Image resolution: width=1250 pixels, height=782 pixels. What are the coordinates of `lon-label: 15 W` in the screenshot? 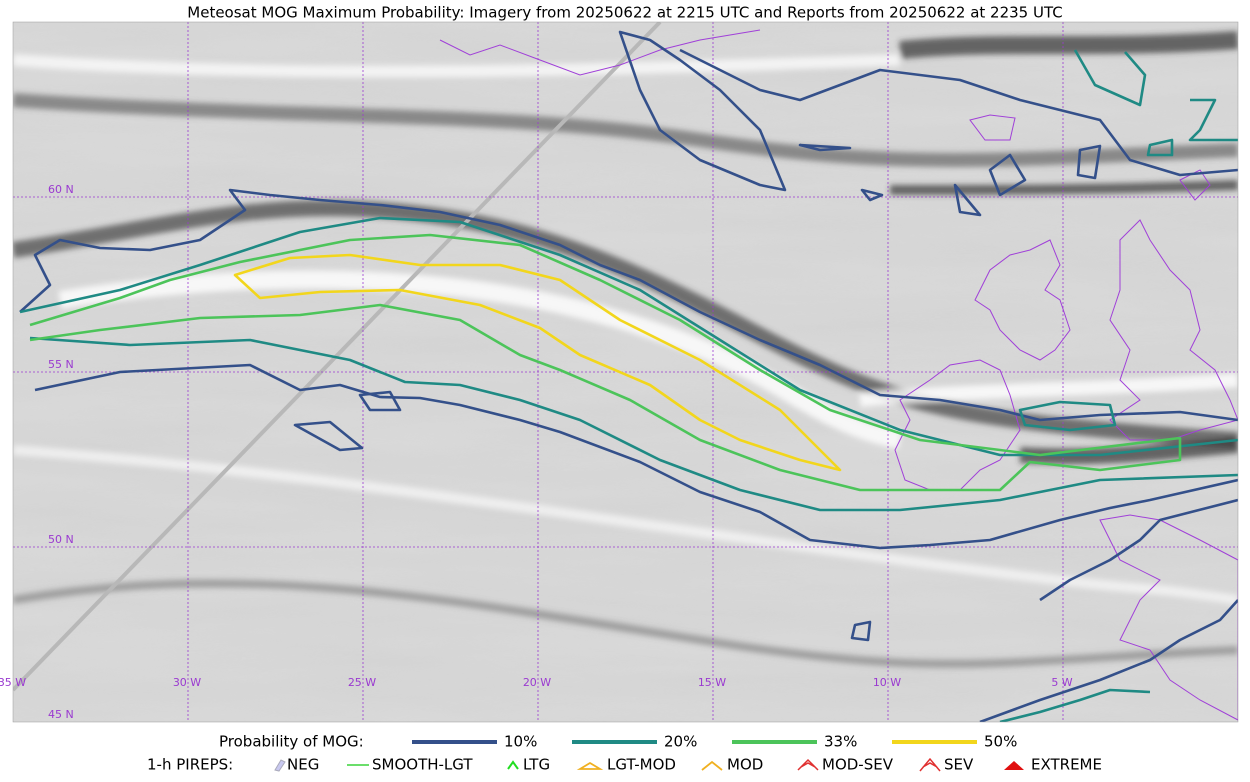 It's located at (712, 682).